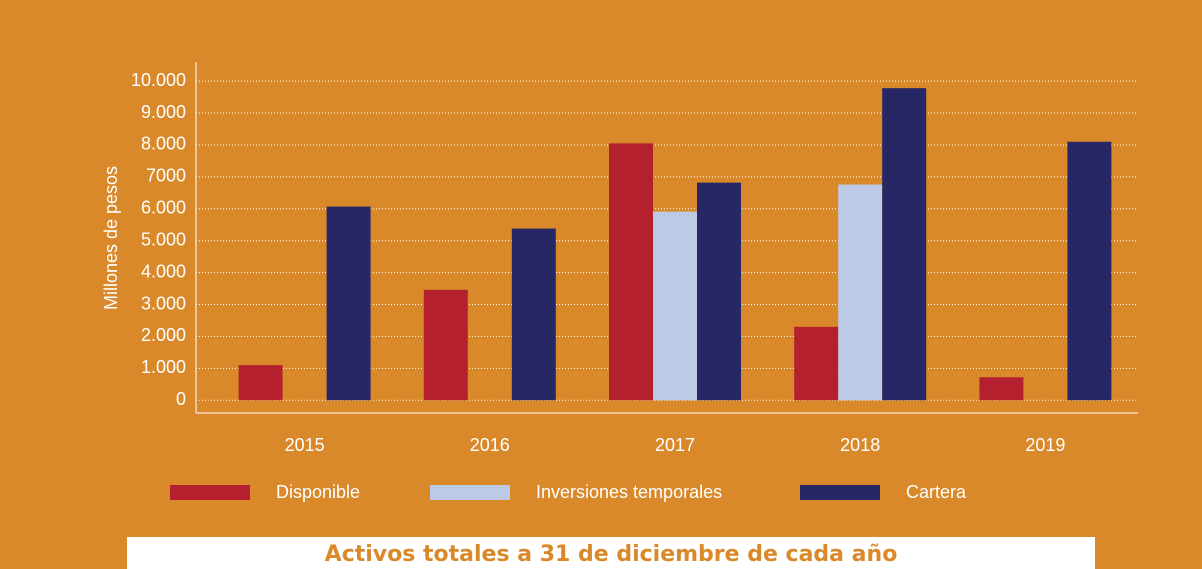 The width and height of the screenshot is (1202, 569). Describe the element at coordinates (936, 492) in the screenshot. I see `legend-label: Cartera` at that location.